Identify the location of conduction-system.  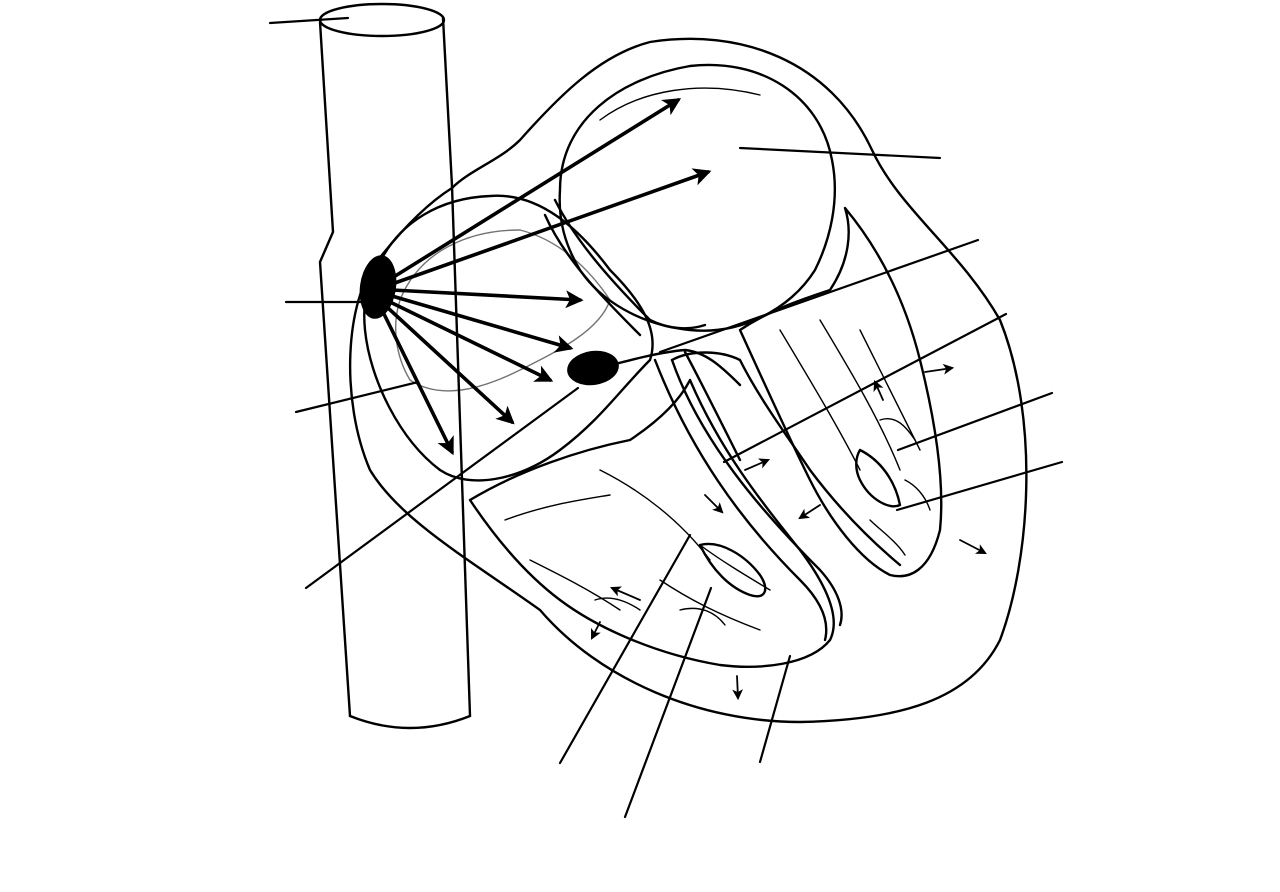
(550, 358).